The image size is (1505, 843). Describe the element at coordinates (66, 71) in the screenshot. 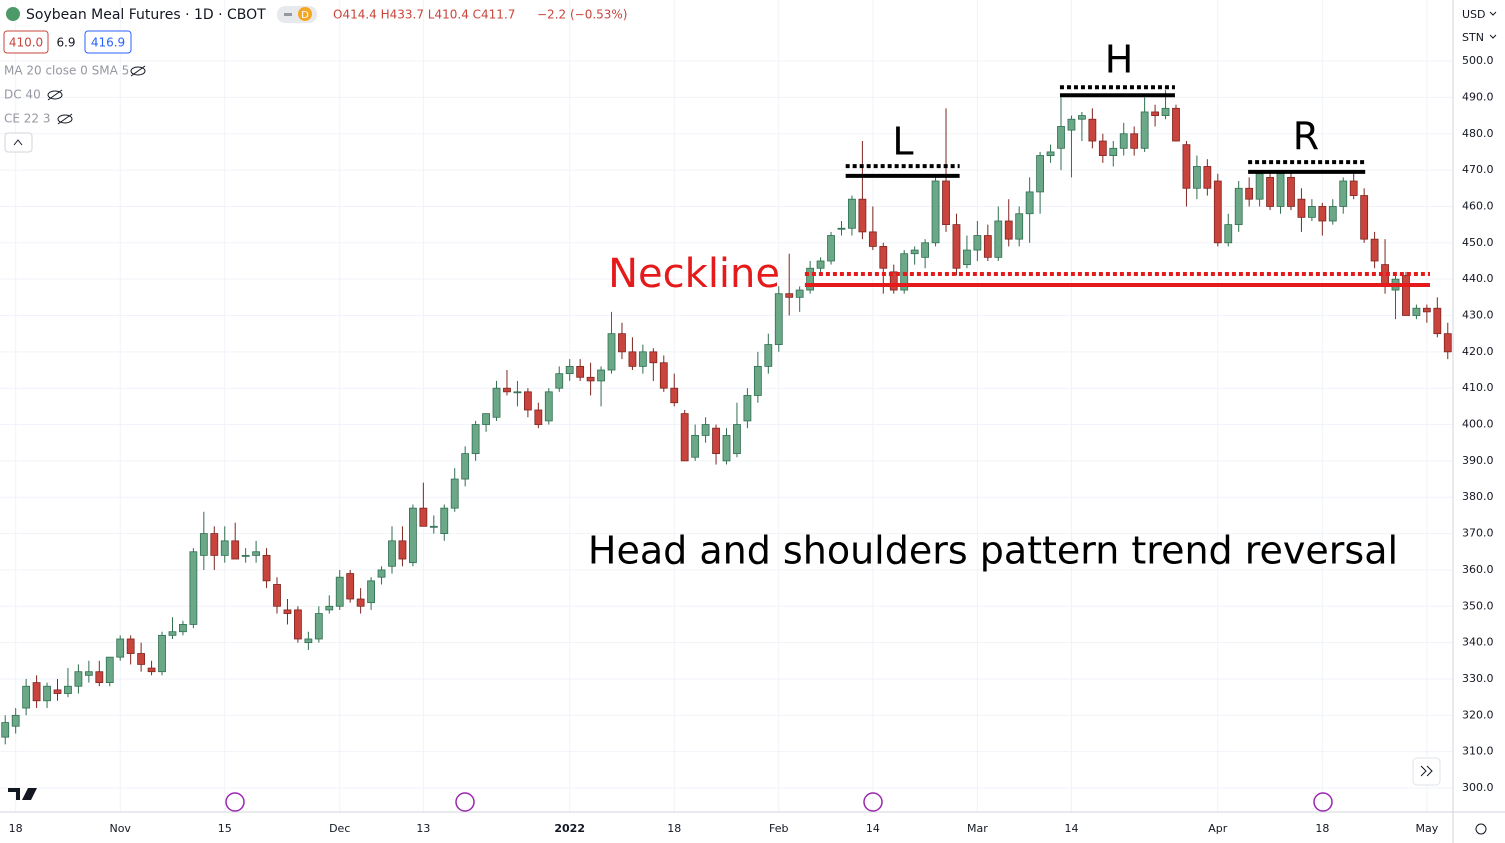

I see `indicator: MA 20 close 0 SMA 5` at that location.